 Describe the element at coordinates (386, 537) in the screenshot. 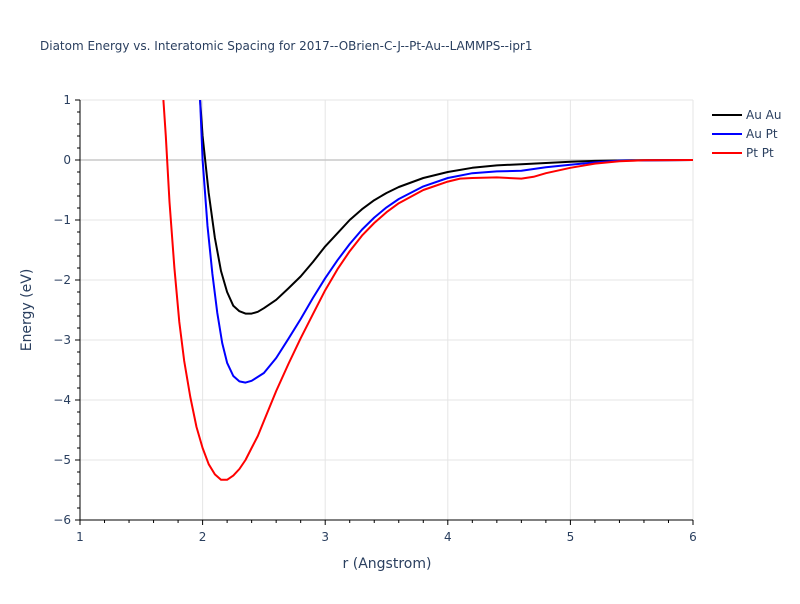

I see `x-tick-labels: 1 2 3 4 5 6` at that location.